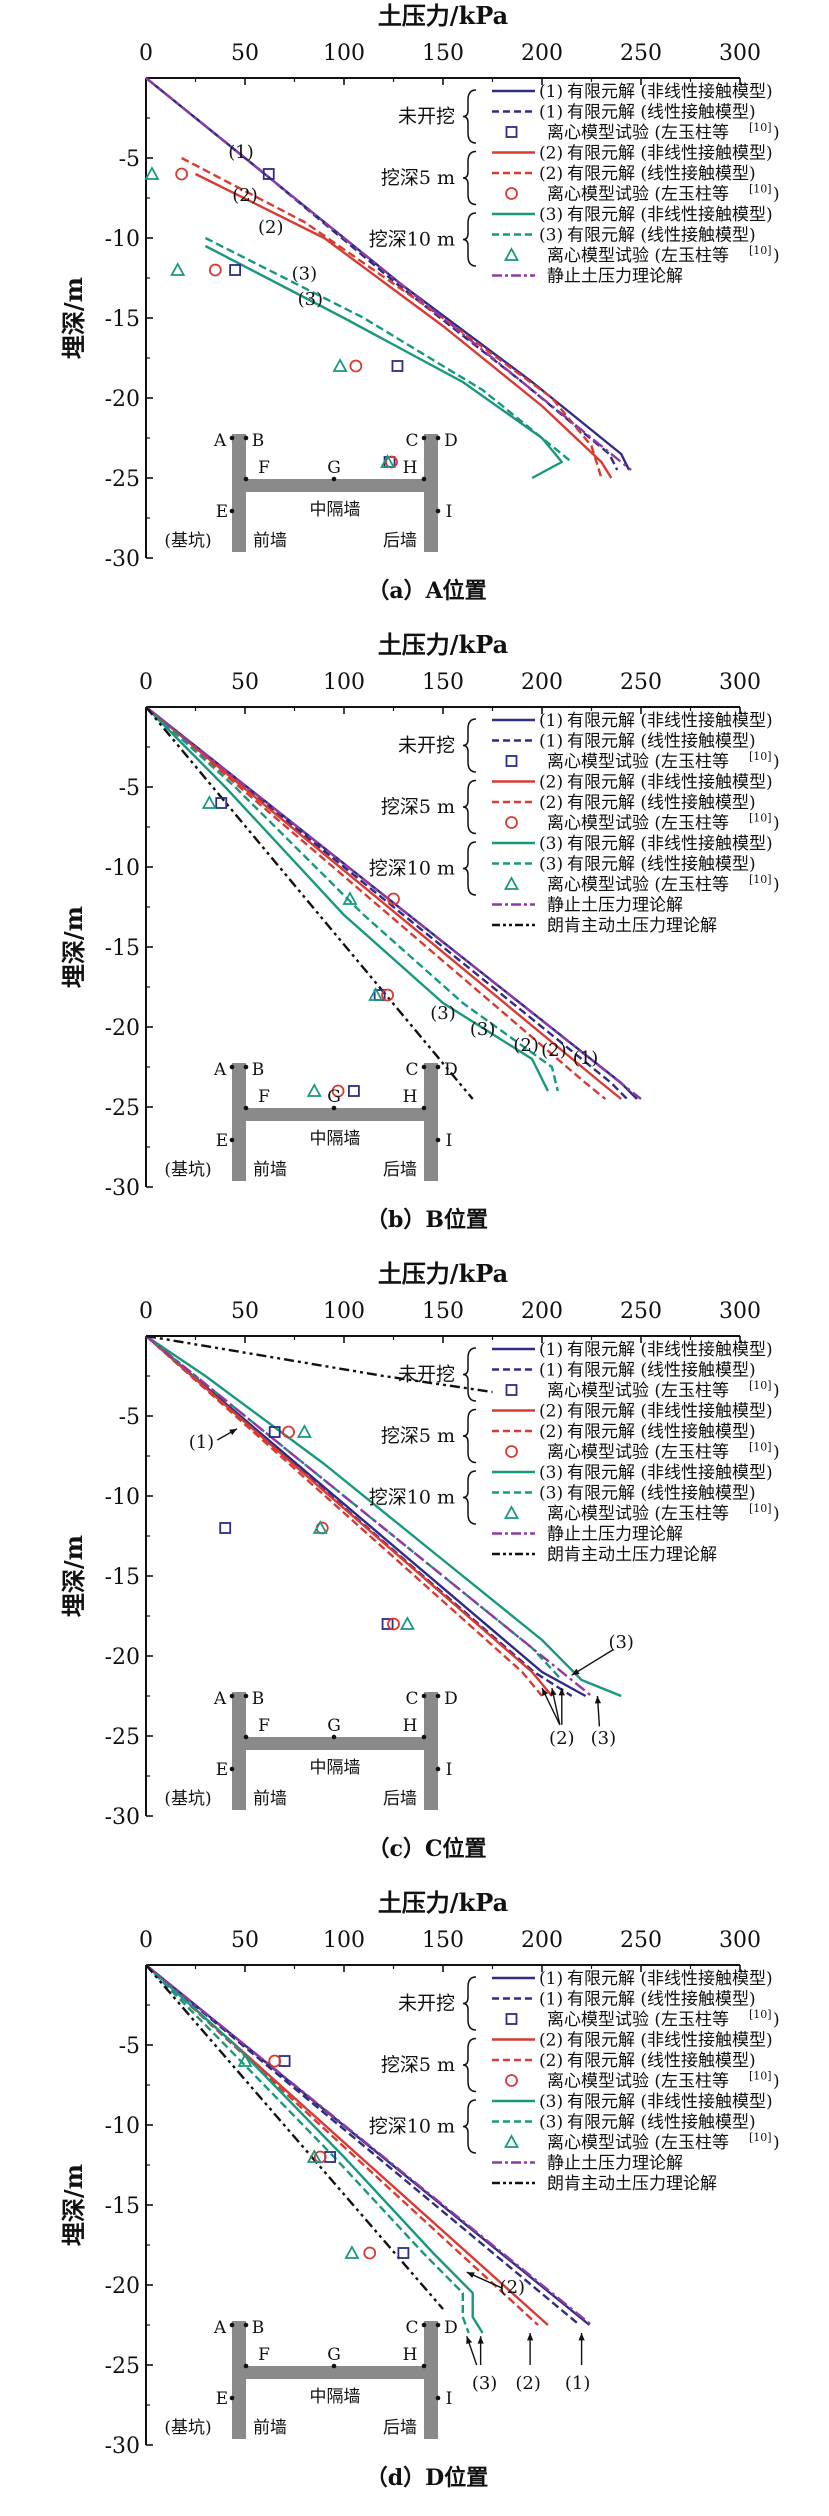 Image resolution: width=829 pixels, height=2516 pixels. What do you see at coordinates (122, 2126) in the screenshot?
I see `y-tick-label: -10` at bounding box center [122, 2126].